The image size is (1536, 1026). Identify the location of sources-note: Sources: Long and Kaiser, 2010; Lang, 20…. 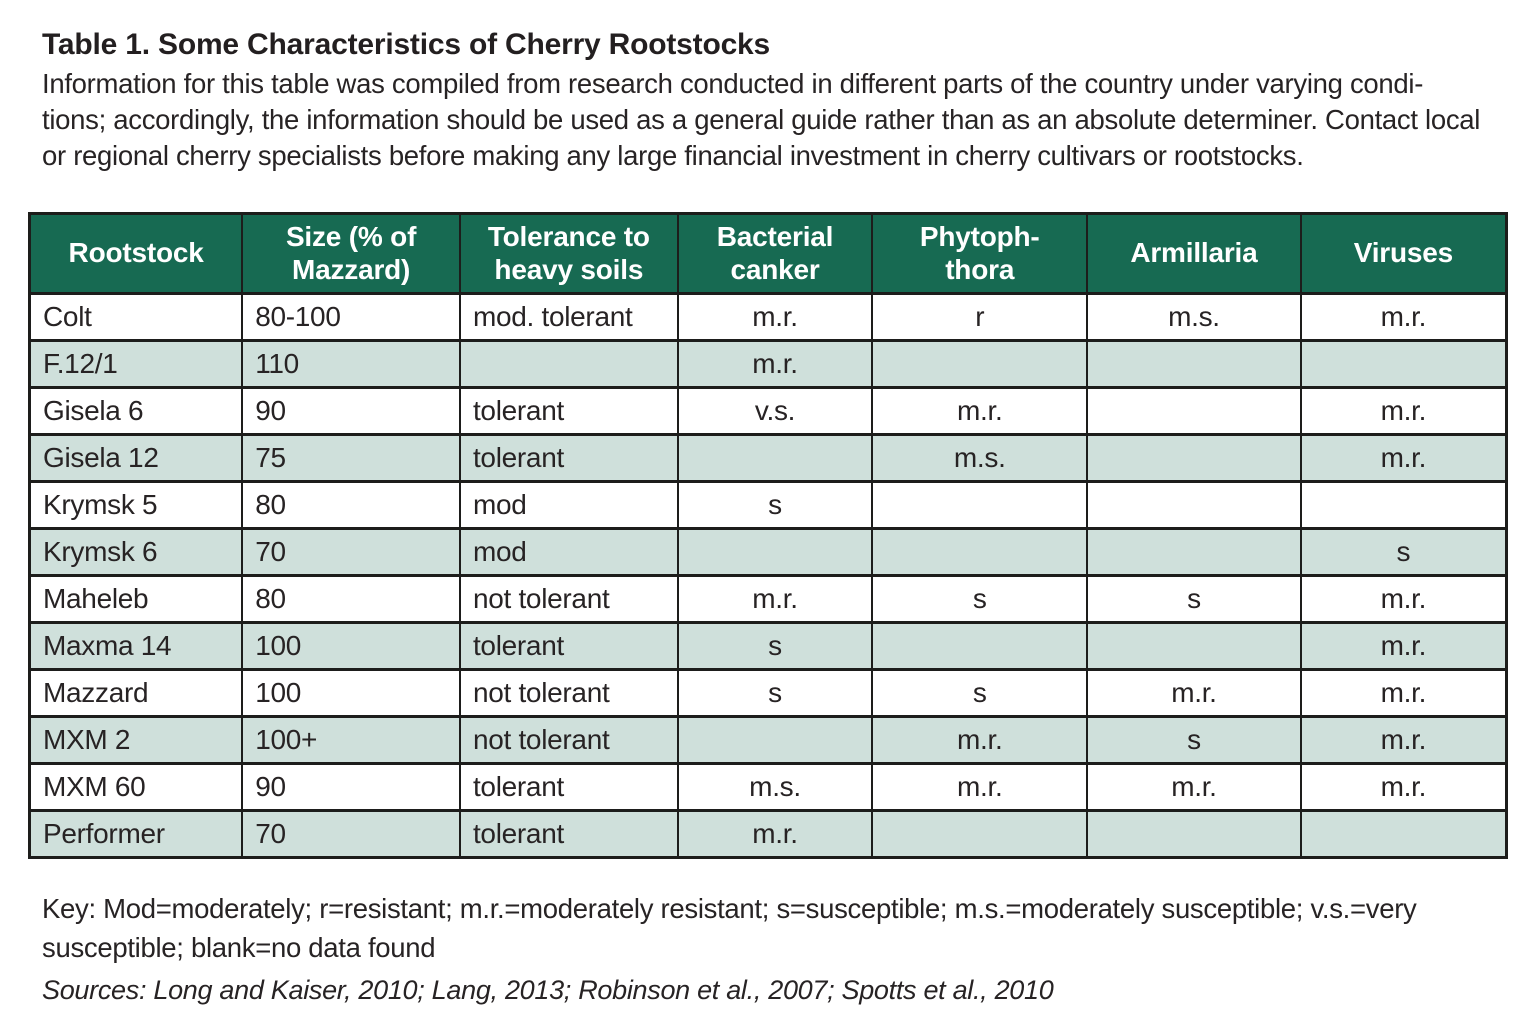
(548, 990).